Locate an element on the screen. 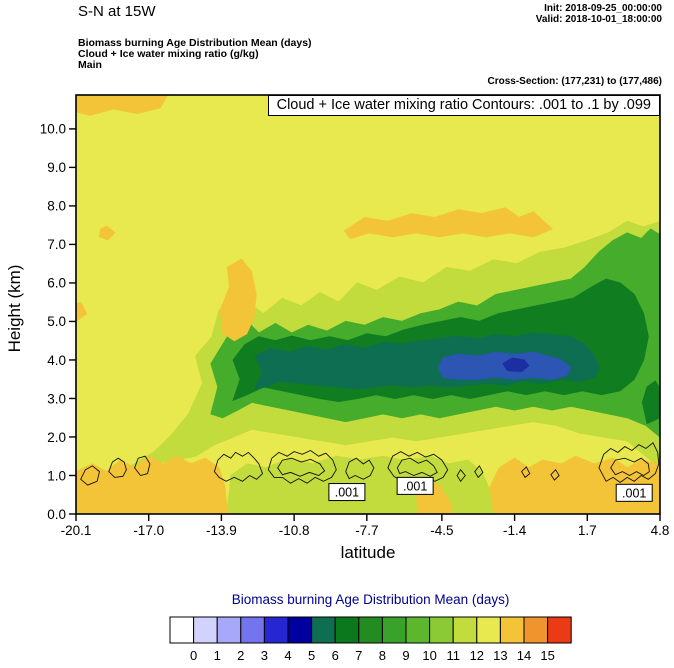 The height and width of the screenshot is (668, 674). valid-time: Valid: 2018-10-01_18:00:00 is located at coordinates (598, 19).